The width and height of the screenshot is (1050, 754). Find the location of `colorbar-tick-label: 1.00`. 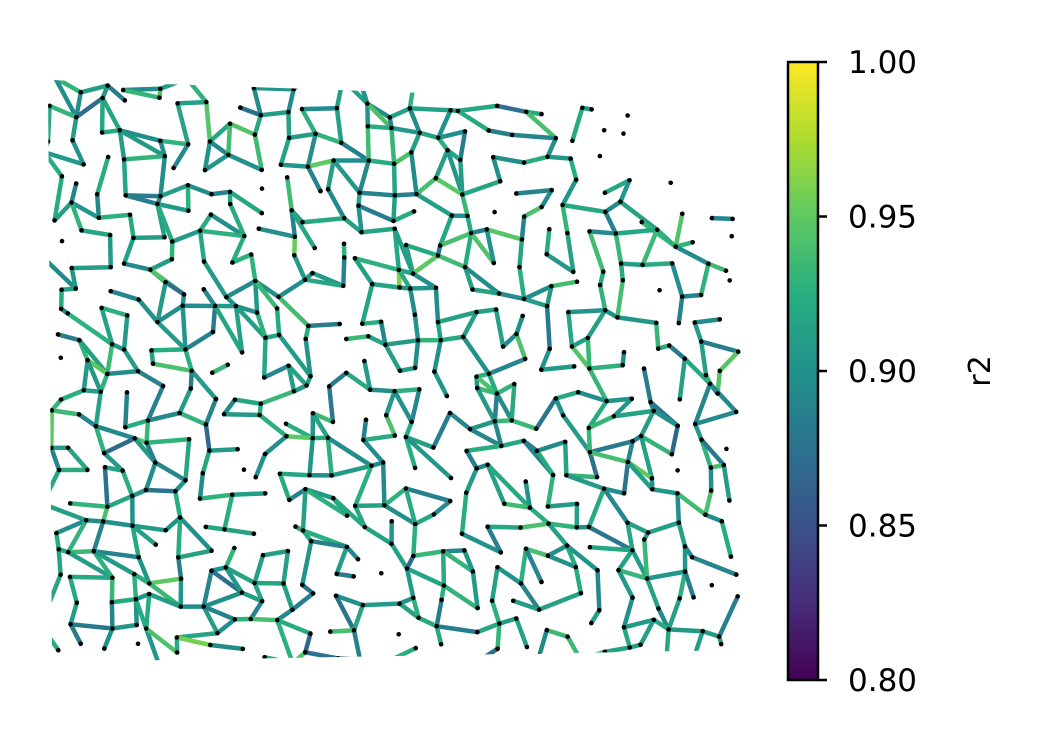

colorbar-tick-label: 1.00 is located at coordinates (882, 63).